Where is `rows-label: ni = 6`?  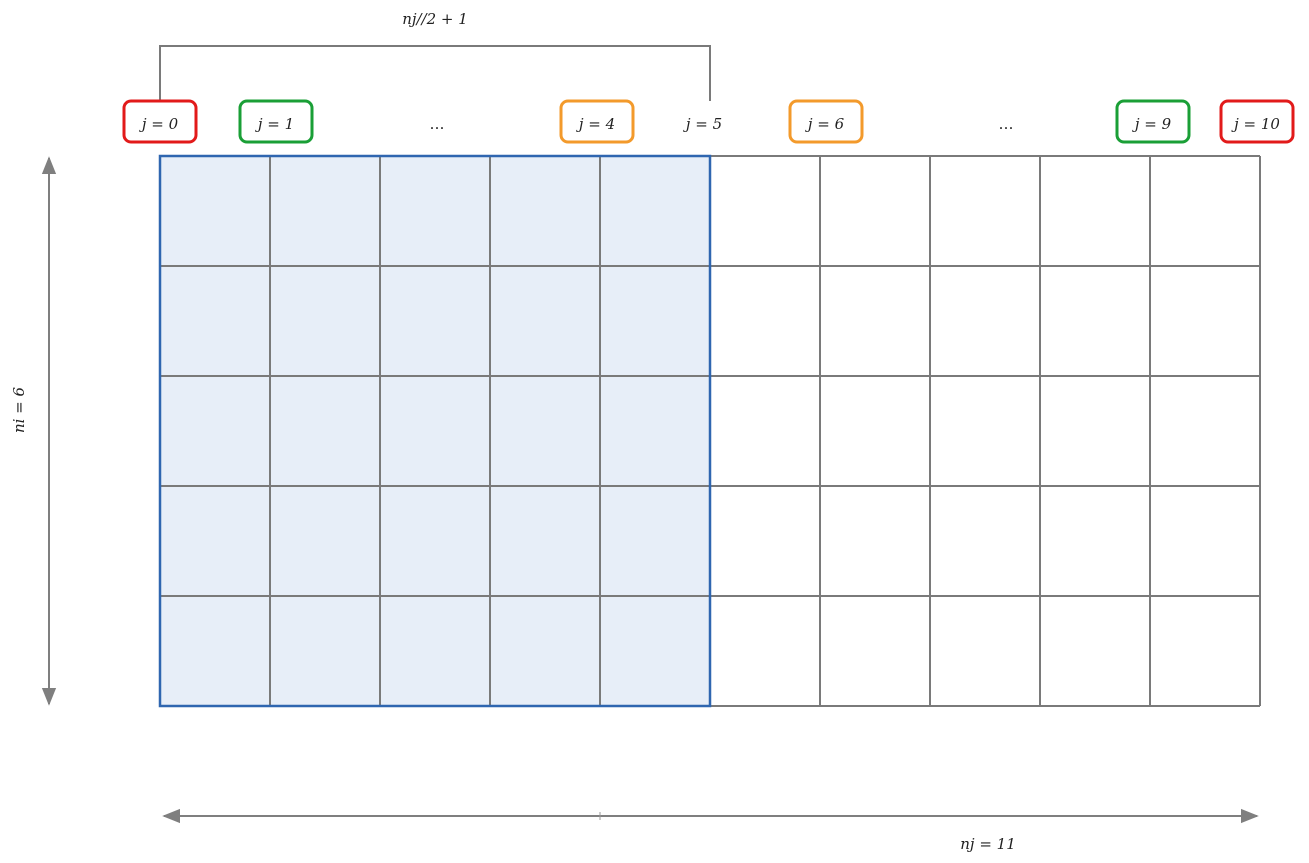 rows-label: ni = 6 is located at coordinates (19, 409).